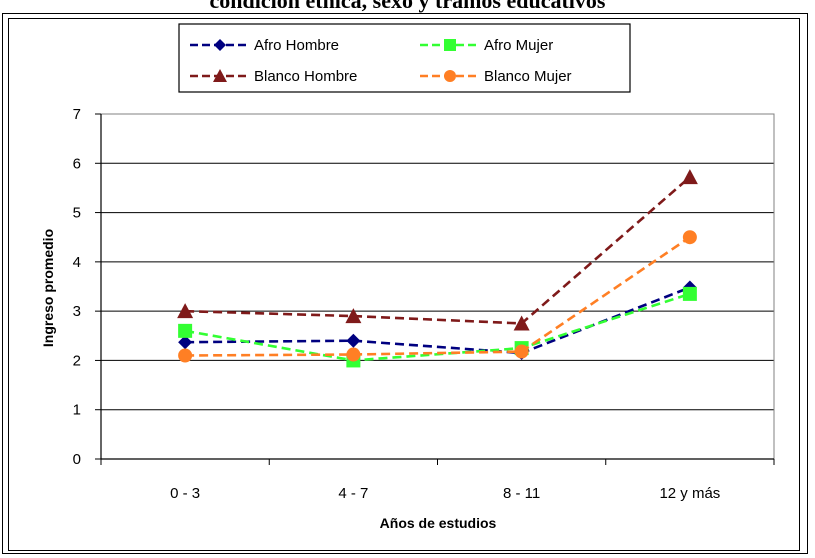 Image resolution: width=815 pixels, height=558 pixels. I want to click on legend-label-afro-hombre: Afro Hombre, so click(296, 45).